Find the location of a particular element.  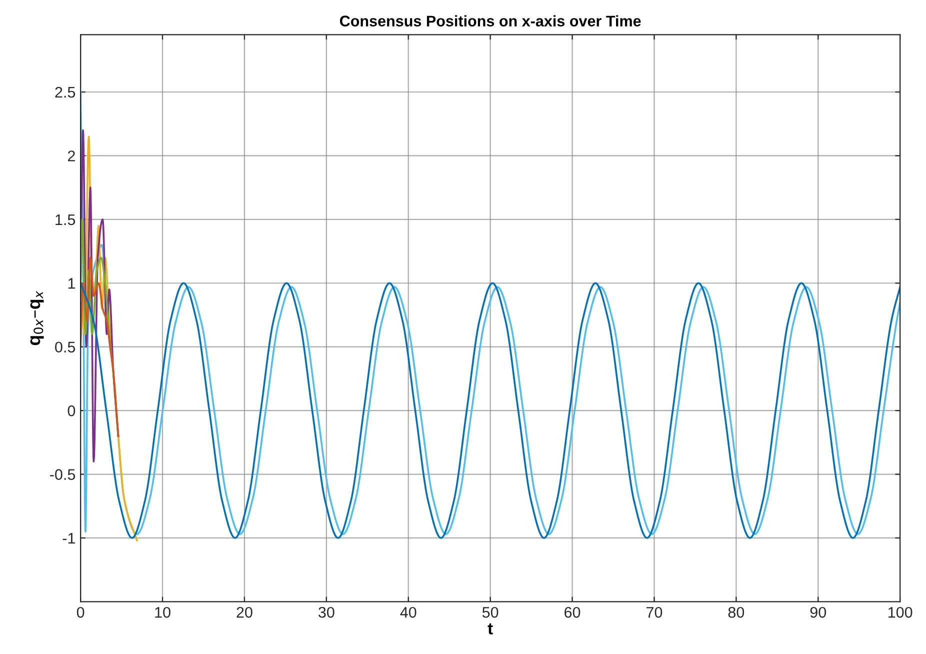

x-tick-label: 10 is located at coordinates (162, 612).